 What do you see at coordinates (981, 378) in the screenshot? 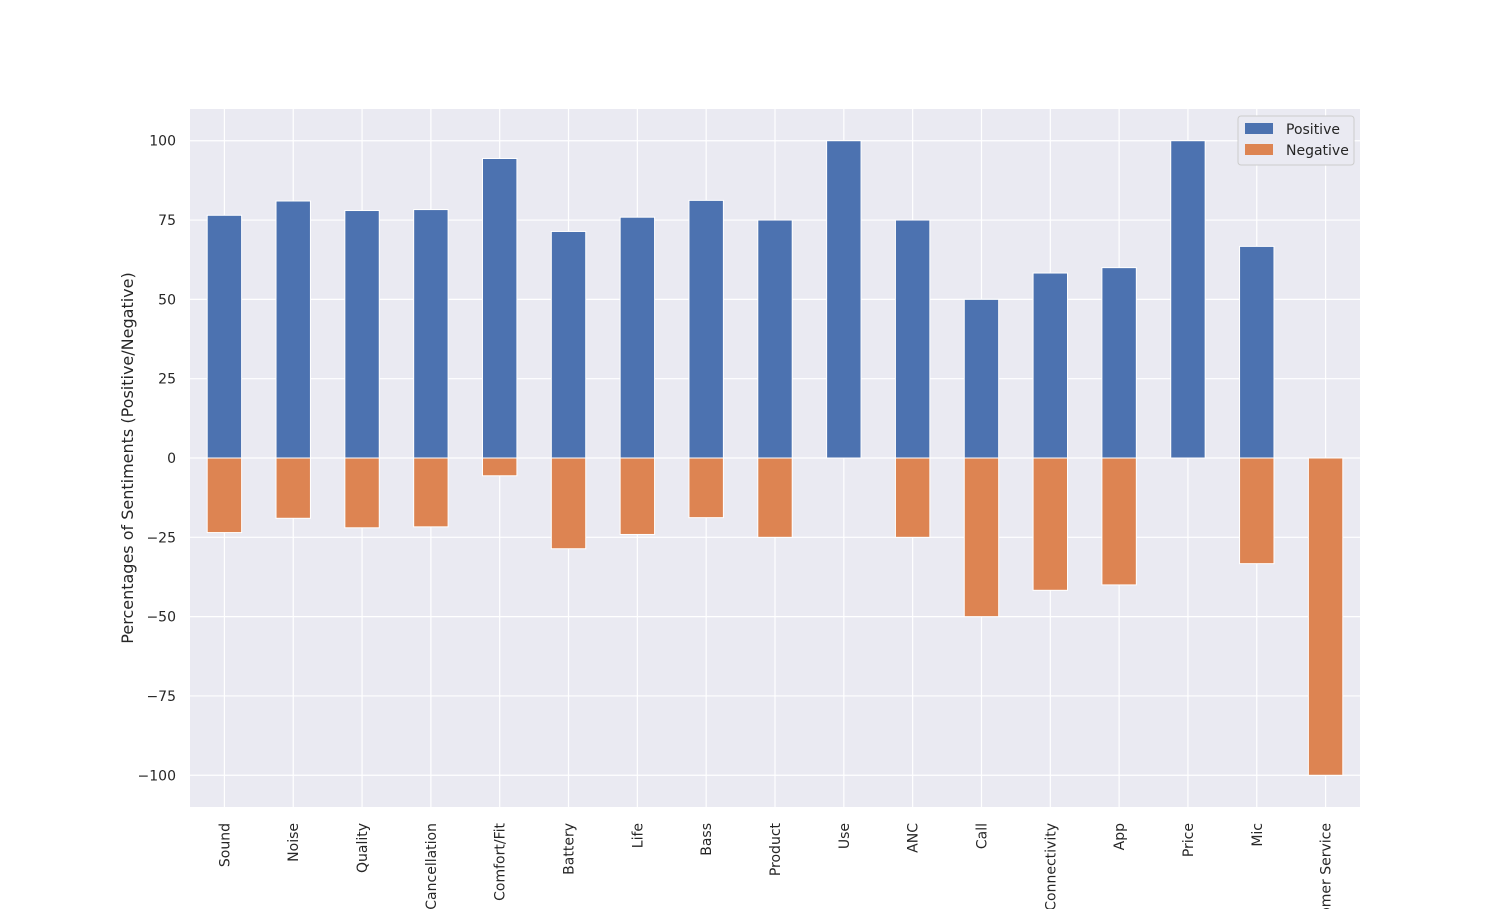
I see `bar-positive-call` at bounding box center [981, 378].